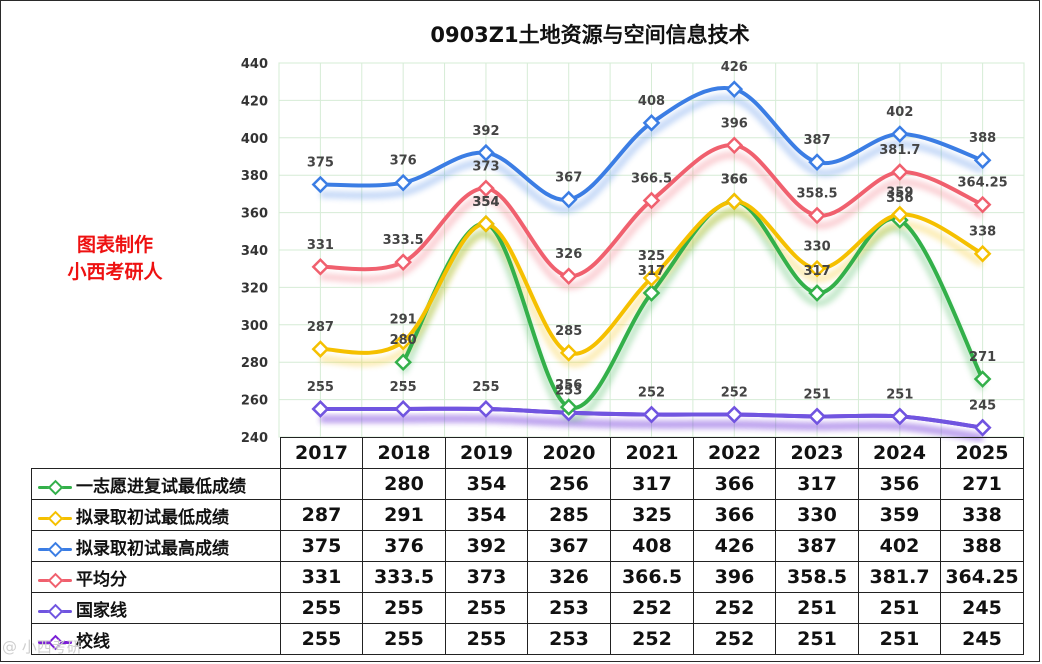 The image size is (1042, 664). I want to click on table-cell: 287, so click(321, 515).